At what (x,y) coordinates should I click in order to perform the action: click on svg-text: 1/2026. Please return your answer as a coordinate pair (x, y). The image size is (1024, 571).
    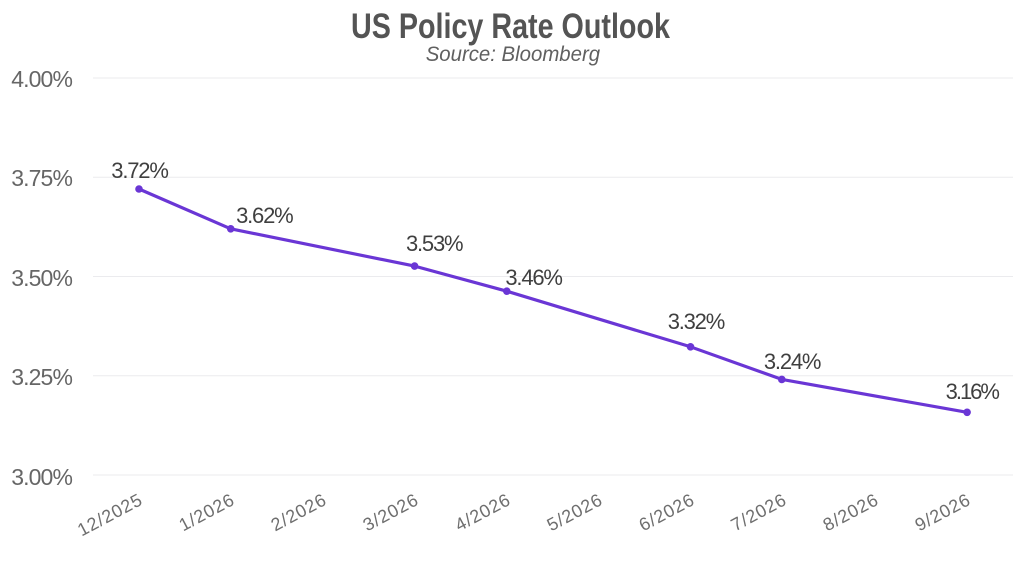
    Looking at the image, I should click on (207, 512).